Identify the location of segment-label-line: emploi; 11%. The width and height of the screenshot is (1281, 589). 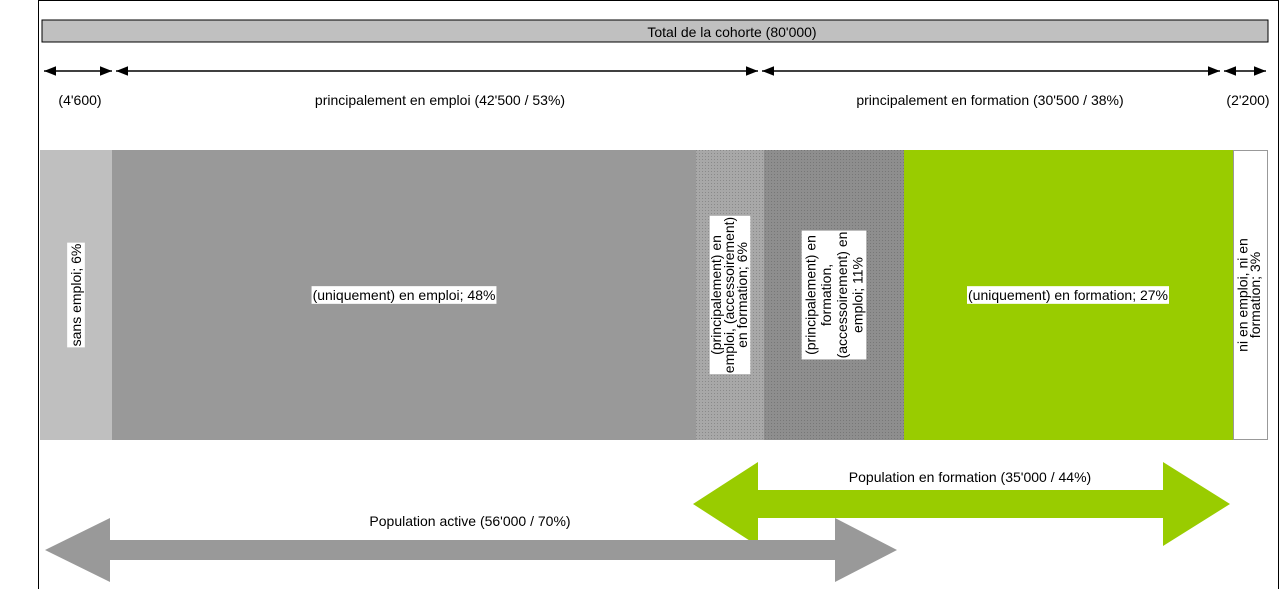
(857, 295).